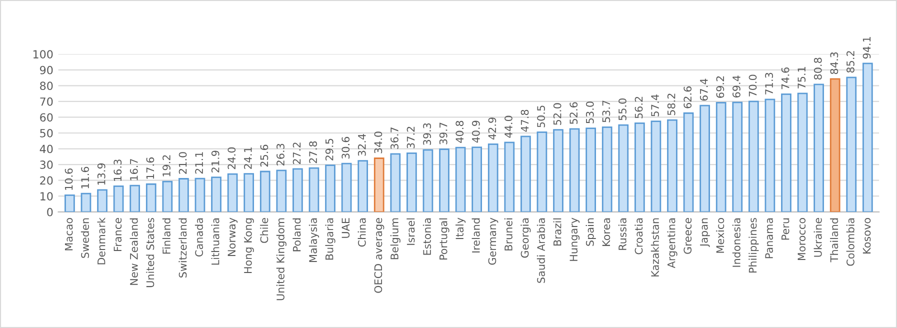 This screenshot has width=897, height=328. What do you see at coordinates (671, 105) in the screenshot?
I see `data-label: 58.2` at bounding box center [671, 105].